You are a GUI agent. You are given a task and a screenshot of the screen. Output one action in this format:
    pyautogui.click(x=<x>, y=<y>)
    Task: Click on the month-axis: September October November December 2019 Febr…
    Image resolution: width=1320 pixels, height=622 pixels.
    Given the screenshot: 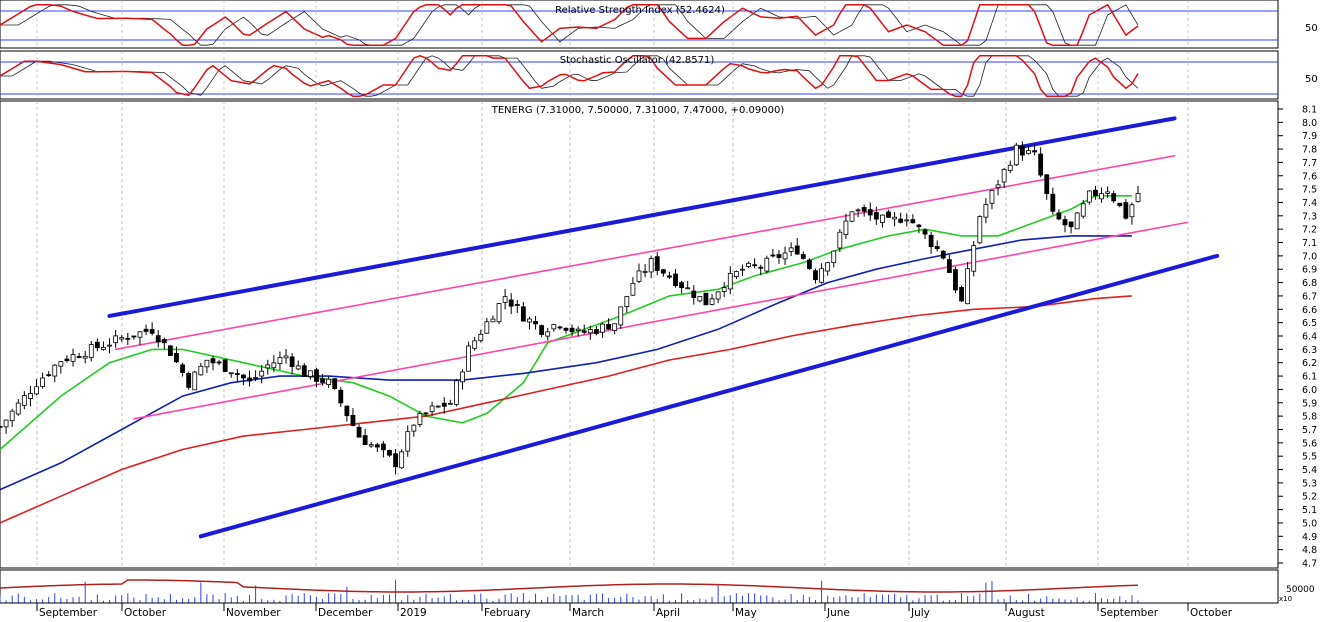 What is the action you would take?
    pyautogui.click(x=639, y=610)
    